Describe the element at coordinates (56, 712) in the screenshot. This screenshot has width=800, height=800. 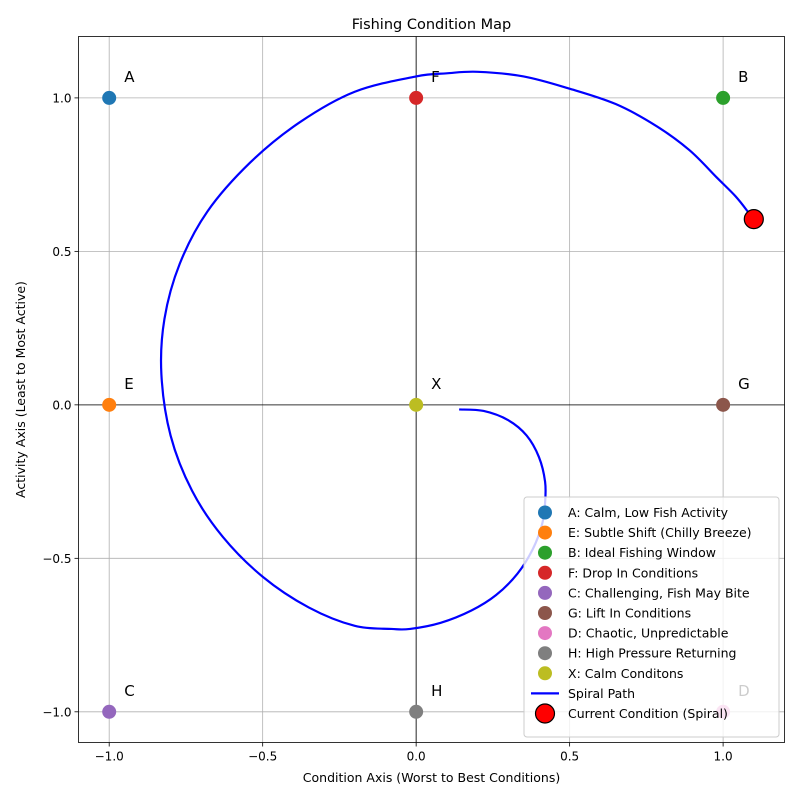
I see `y-tick-label: −1.0` at that location.